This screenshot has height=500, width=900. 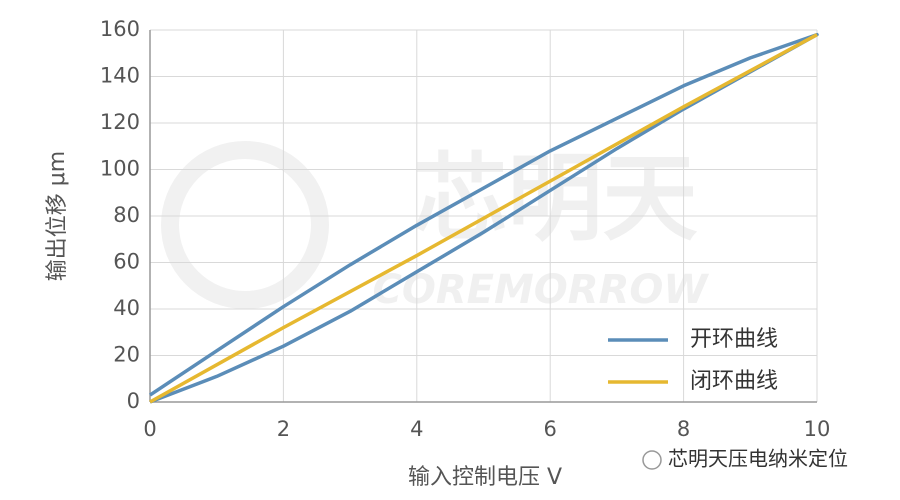 I want to click on legend-label: 开环曲线, so click(x=734, y=339).